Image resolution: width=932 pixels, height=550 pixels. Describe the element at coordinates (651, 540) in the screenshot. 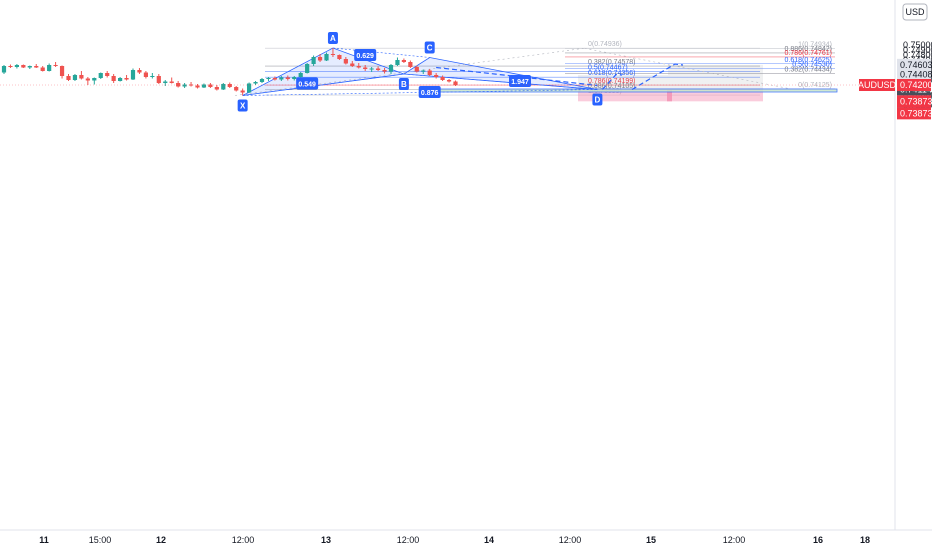

I see `x-tick-label: 15` at that location.